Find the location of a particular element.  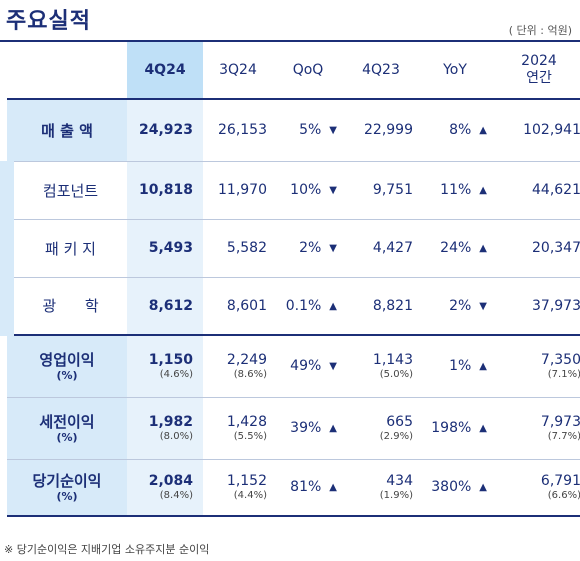

value: 7,350 is located at coordinates (560, 360).